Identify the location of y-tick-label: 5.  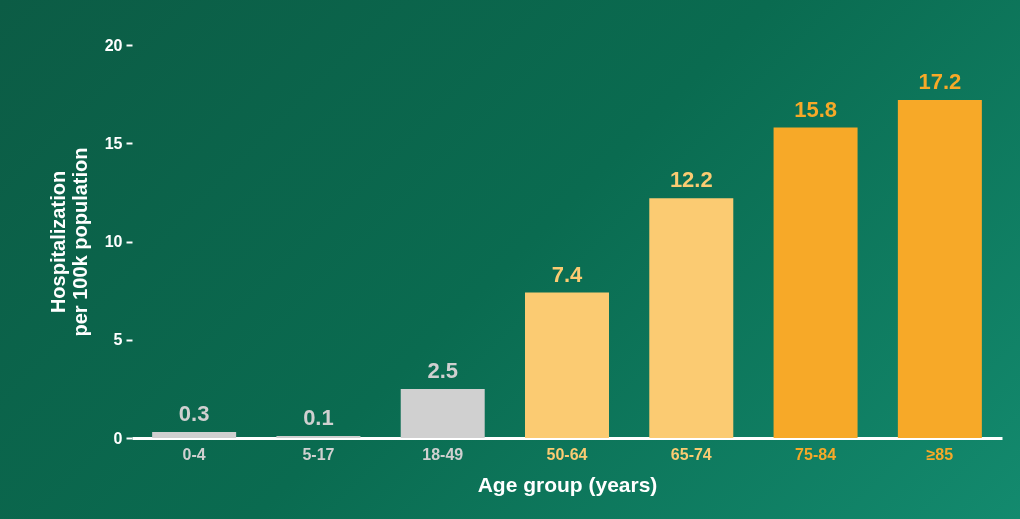
(118, 340).